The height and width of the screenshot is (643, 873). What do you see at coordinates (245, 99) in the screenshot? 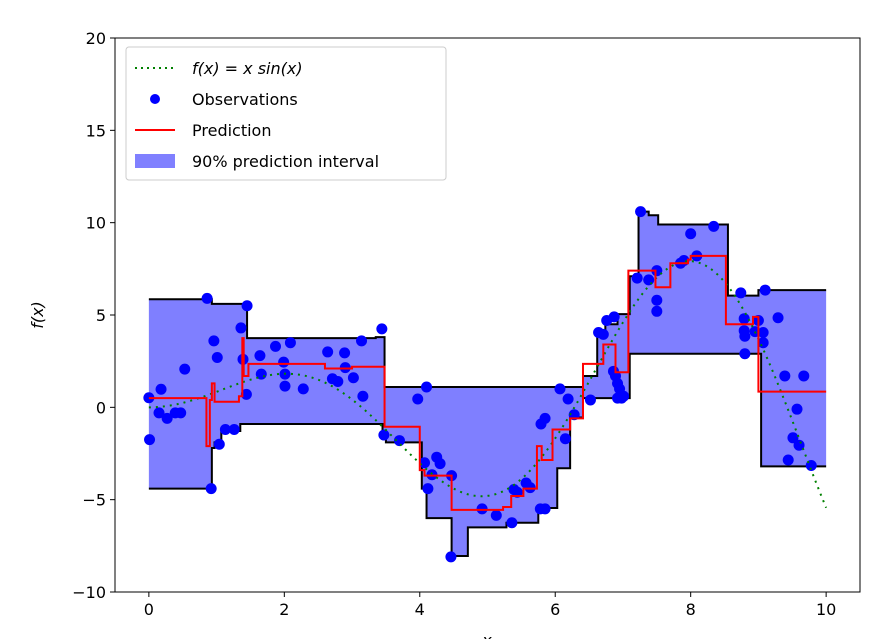
I see `legend-observations-label: Observations` at bounding box center [245, 99].